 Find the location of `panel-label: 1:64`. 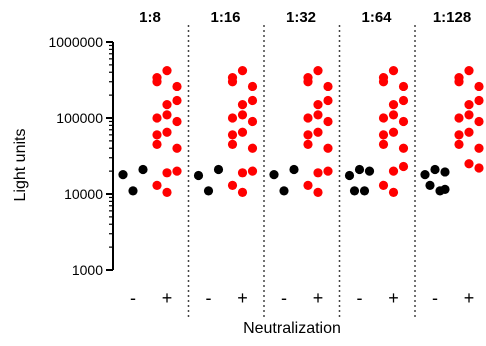

panel-label: 1:64 is located at coordinates (376, 17).